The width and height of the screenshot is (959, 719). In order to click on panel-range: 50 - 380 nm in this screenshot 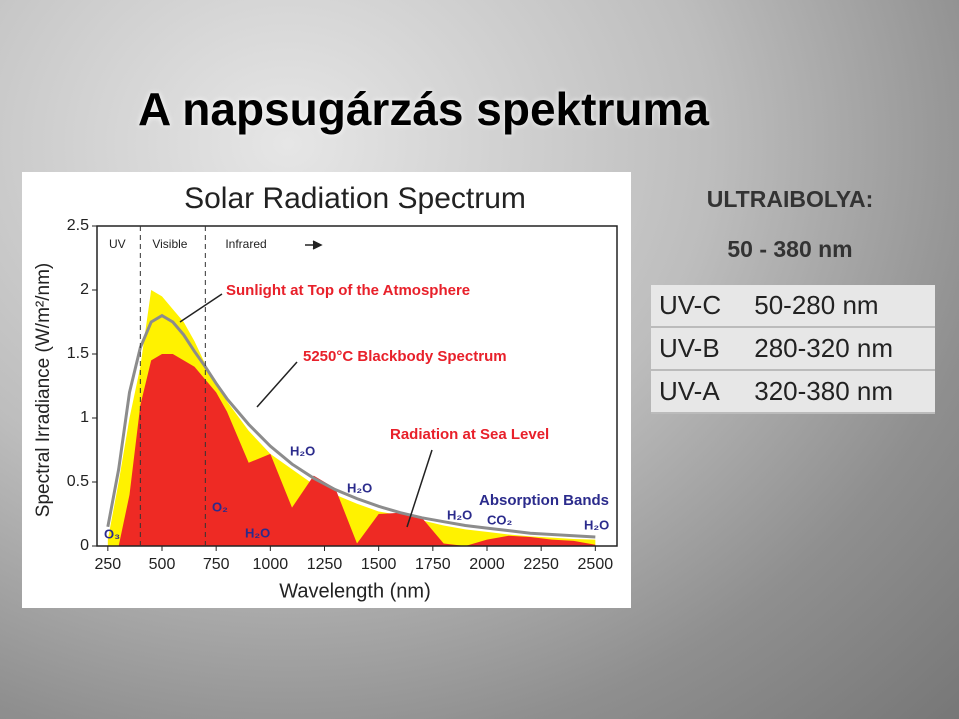, I will do `click(790, 249)`.